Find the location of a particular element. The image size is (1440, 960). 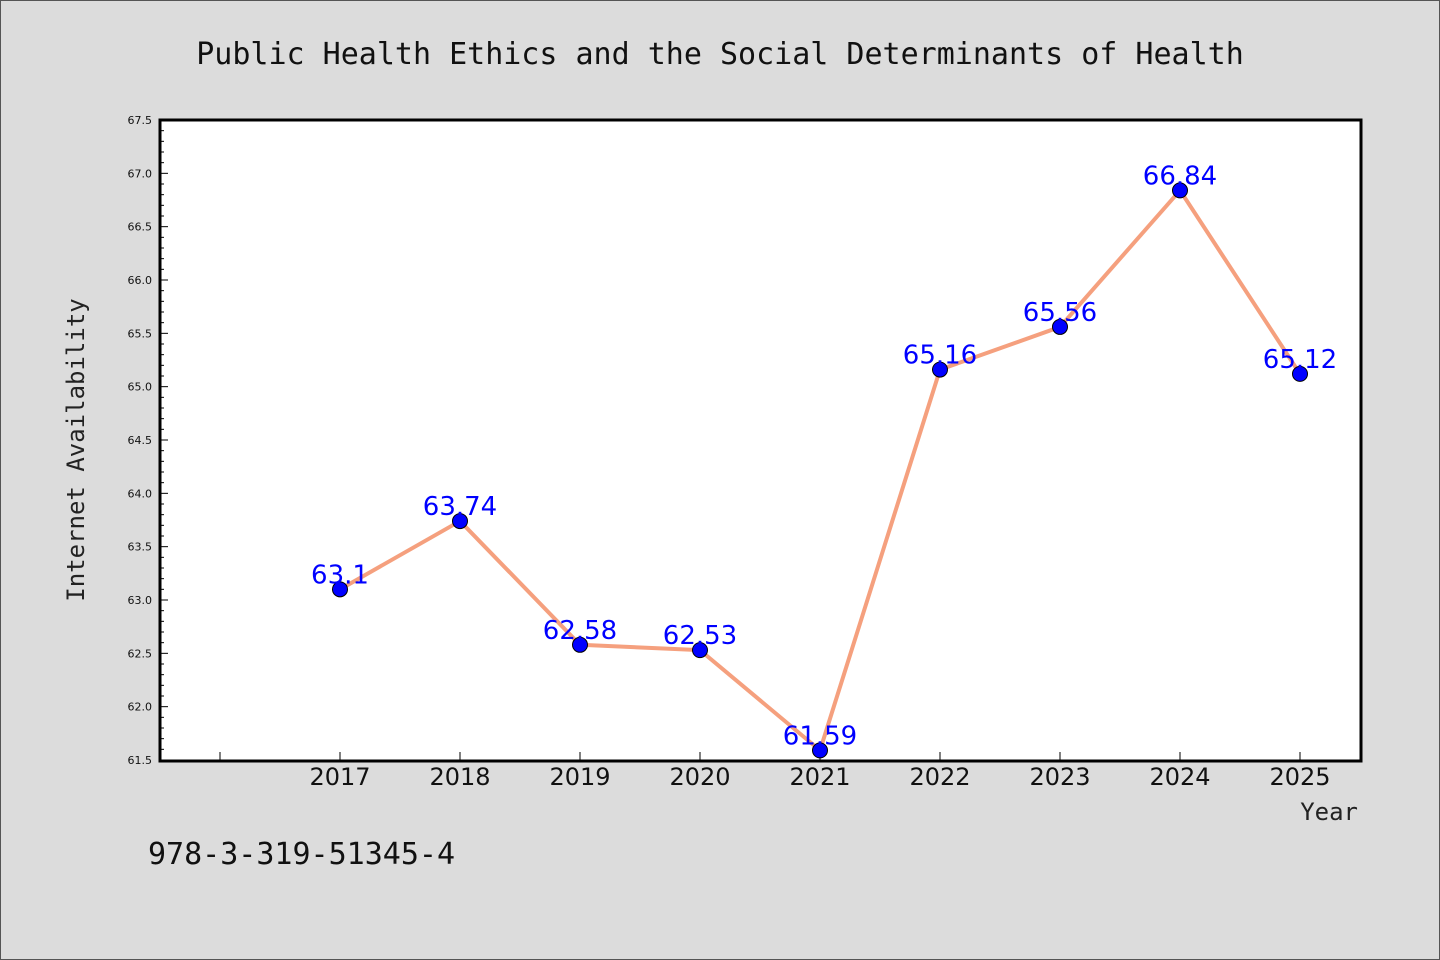

x-tick-label: 2024 is located at coordinates (1179, 777).